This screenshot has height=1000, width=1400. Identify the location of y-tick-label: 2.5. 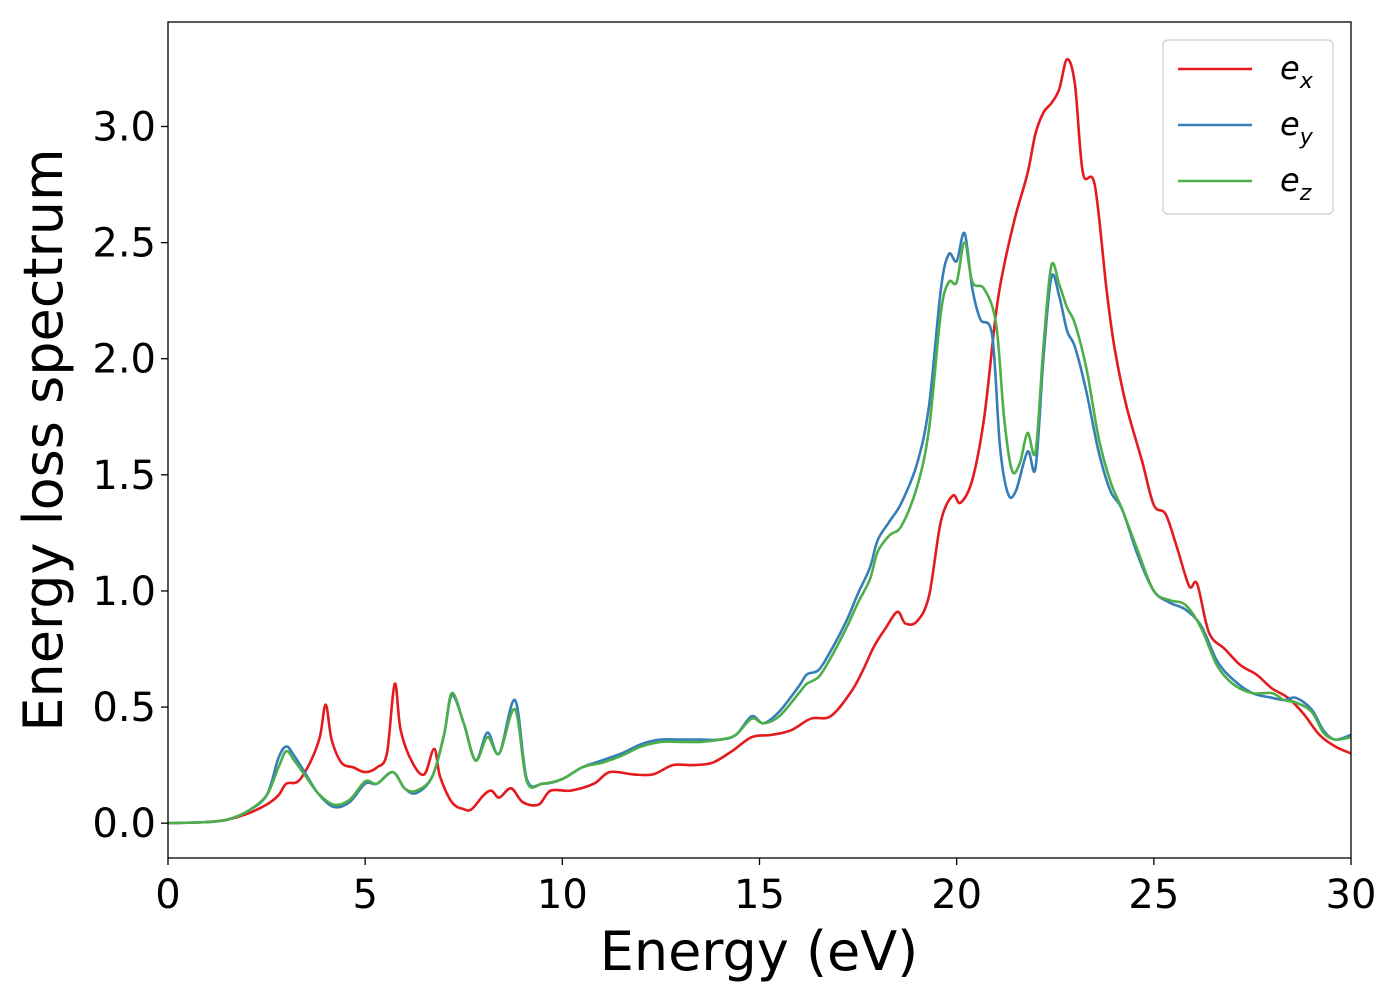
(124, 244).